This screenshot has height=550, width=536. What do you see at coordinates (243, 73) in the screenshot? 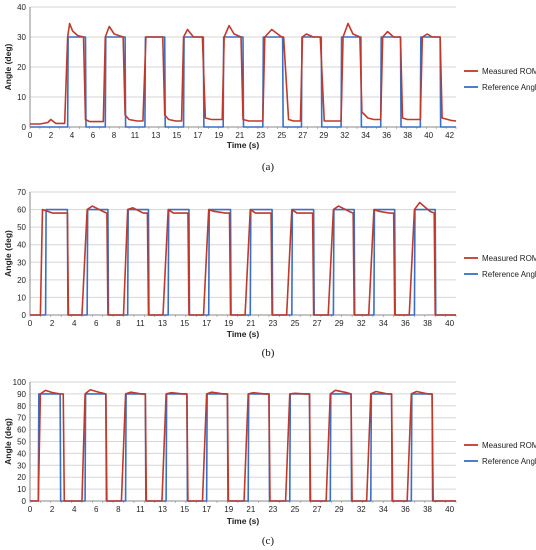
I see `series-line-measured-rom` at bounding box center [243, 73].